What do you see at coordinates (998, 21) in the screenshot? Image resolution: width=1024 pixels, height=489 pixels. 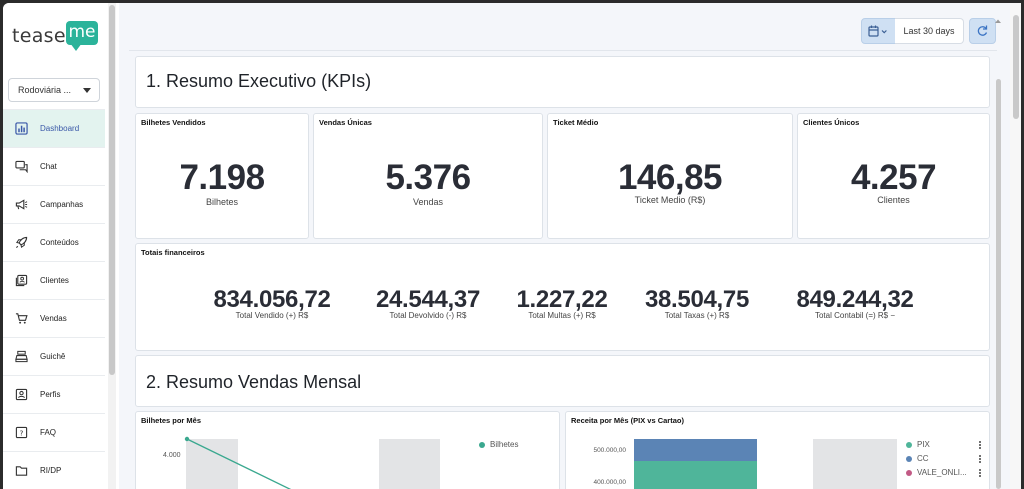 I see `scroll-up-icon` at bounding box center [998, 21].